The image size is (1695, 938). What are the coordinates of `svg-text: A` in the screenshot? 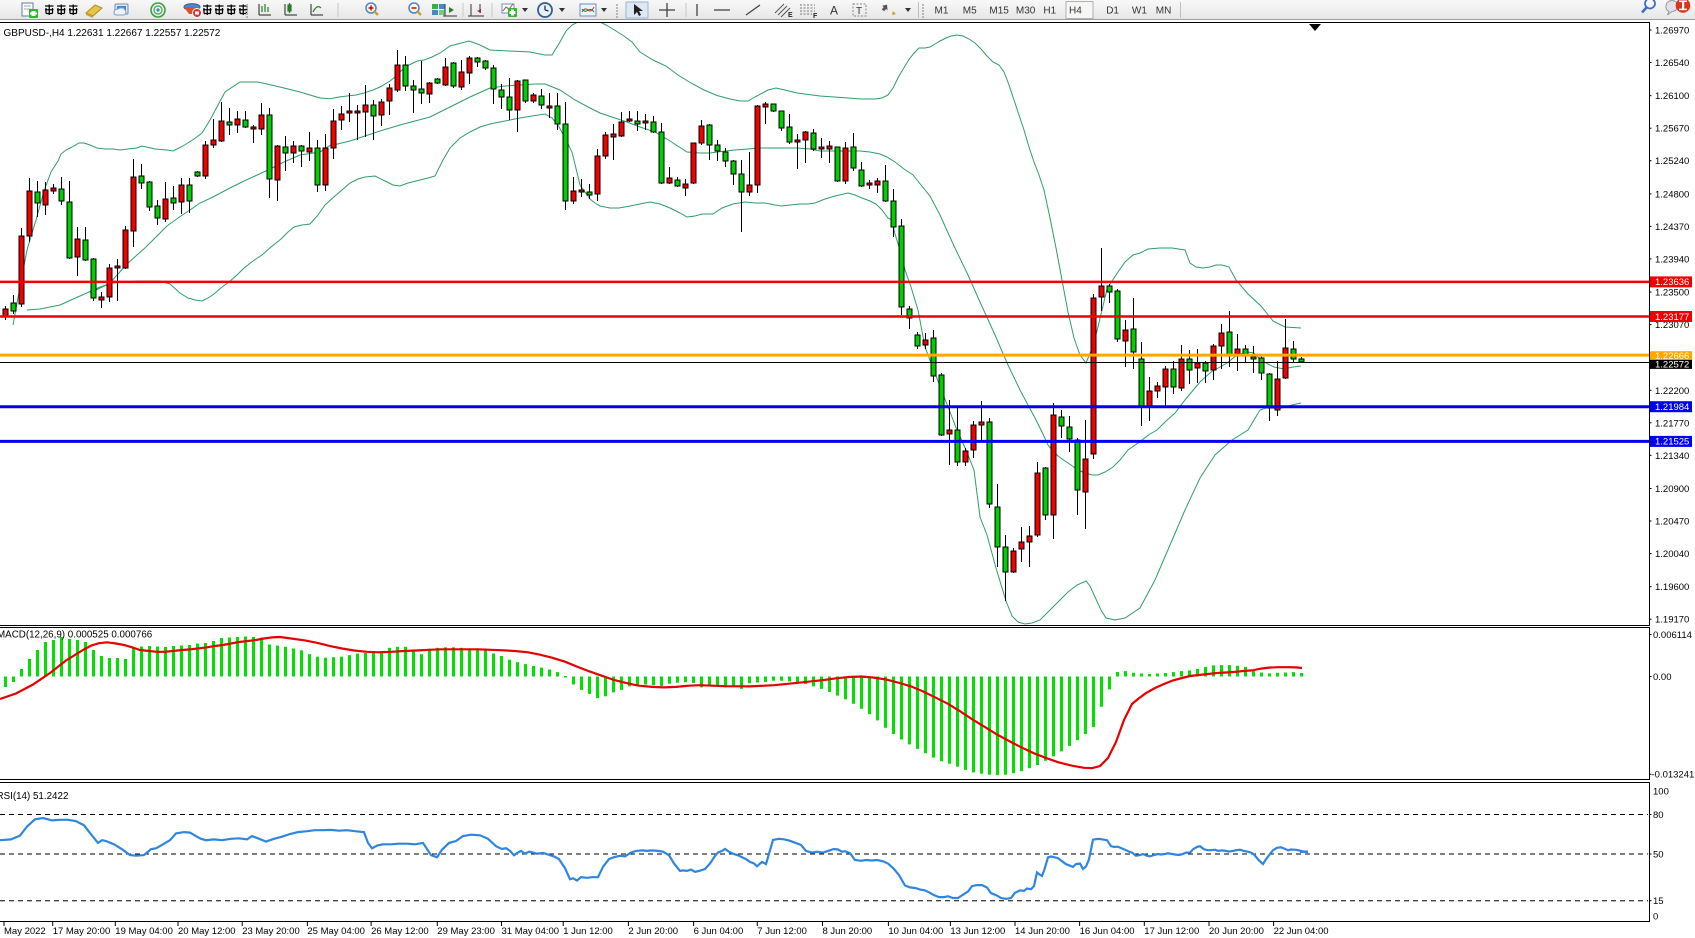 It's located at (834, 11).